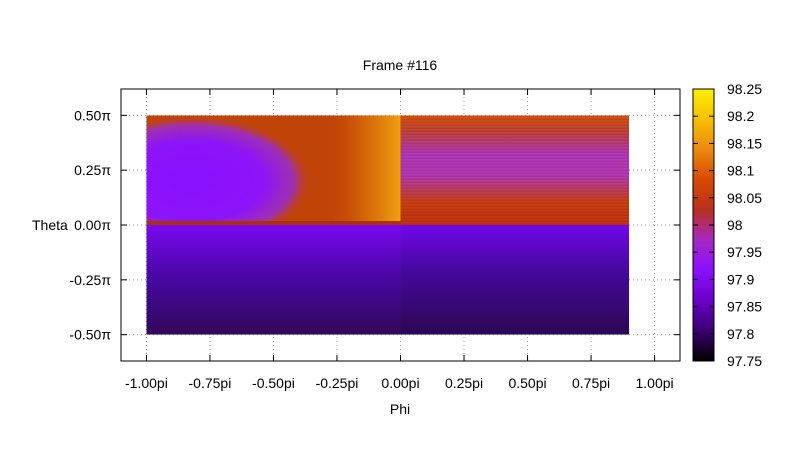 Image resolution: width=800 pixels, height=450 pixels. What do you see at coordinates (400, 383) in the screenshot?
I see `x-tick-label: 0.00pi` at bounding box center [400, 383].